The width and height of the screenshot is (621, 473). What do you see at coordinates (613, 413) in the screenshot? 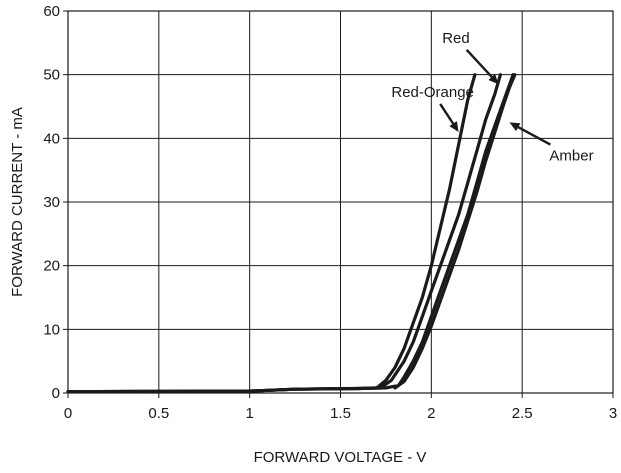
I see `x-tick-label: 3` at bounding box center [613, 413].